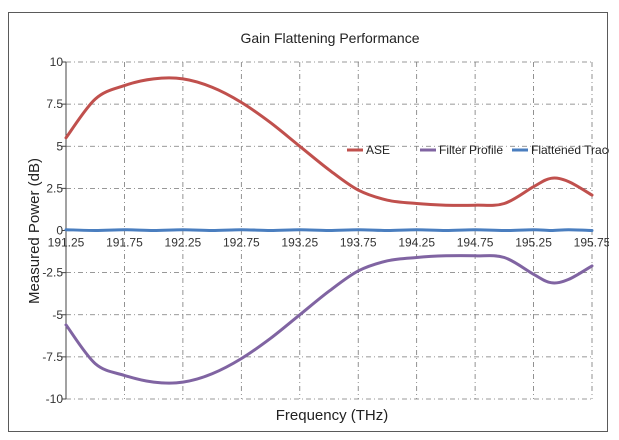 Image resolution: width=619 pixels, height=440 pixels. What do you see at coordinates (34, 231) in the screenshot?
I see `y-axis-label: Measured Power (dB)` at bounding box center [34, 231].